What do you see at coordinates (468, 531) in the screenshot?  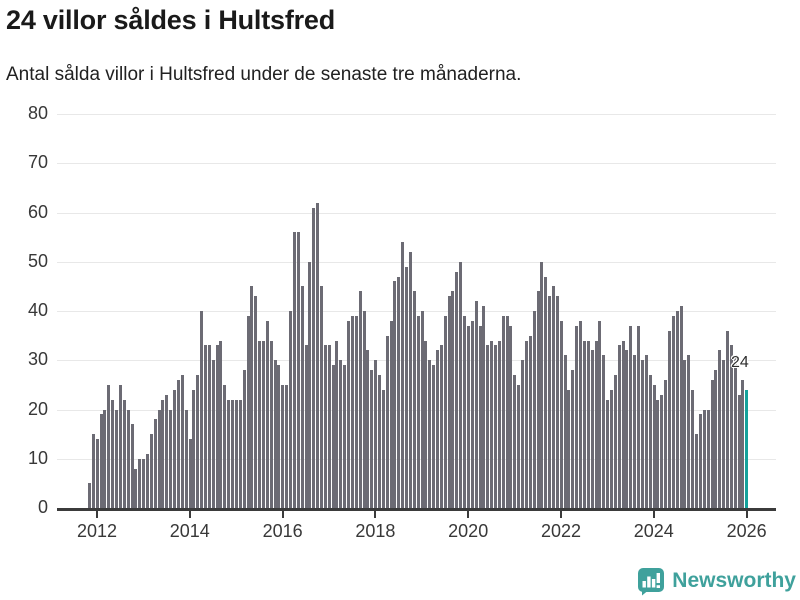 I see `x-axis-label-2020: 2020` at bounding box center [468, 531].